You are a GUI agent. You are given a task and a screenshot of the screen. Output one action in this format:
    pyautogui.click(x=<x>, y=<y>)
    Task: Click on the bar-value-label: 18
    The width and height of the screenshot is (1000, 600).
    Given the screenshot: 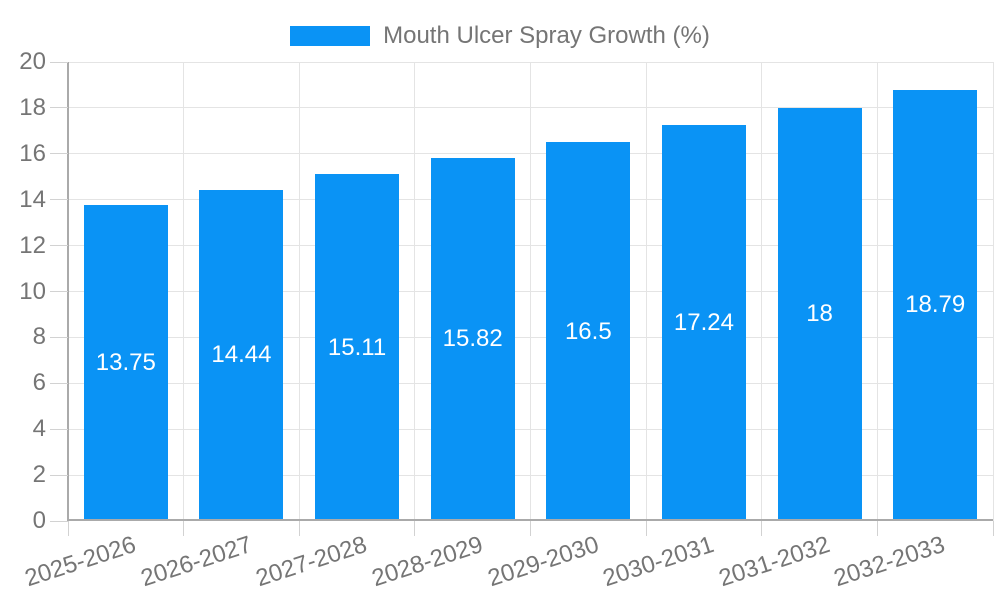 What is the action you would take?
    pyautogui.click(x=819, y=314)
    